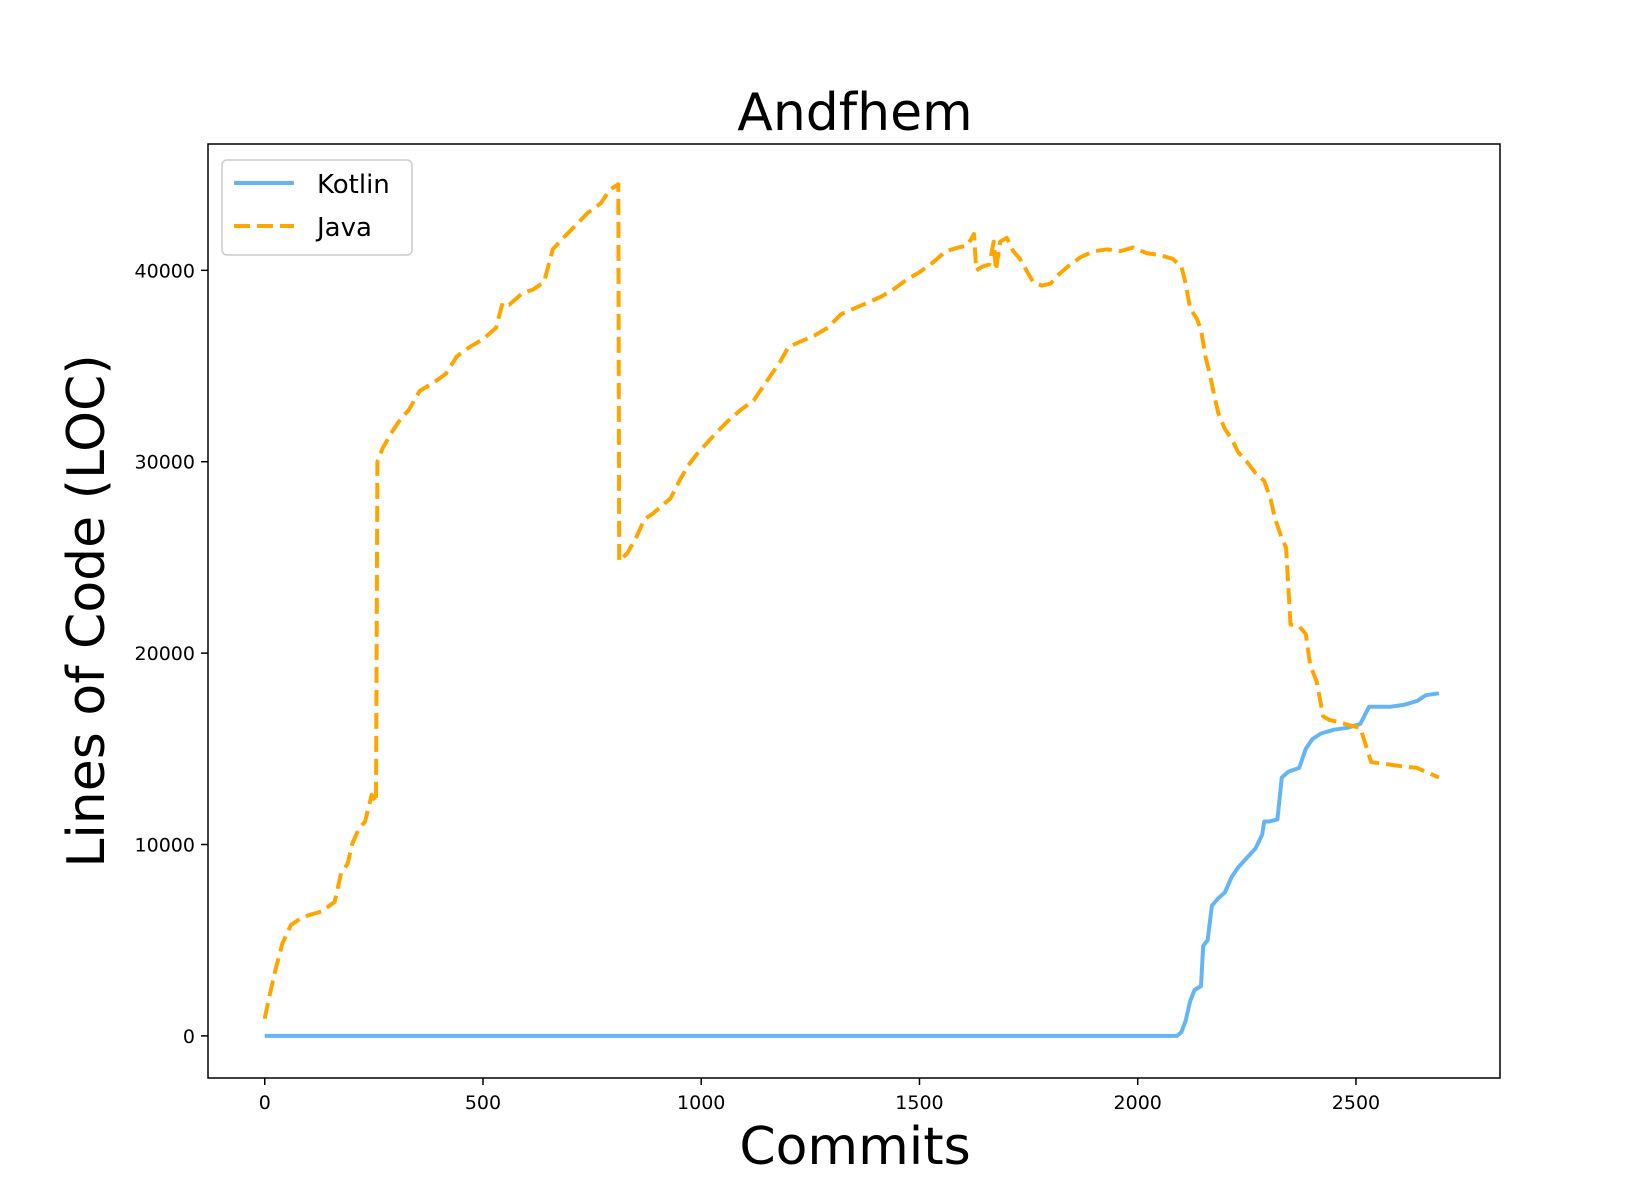 This screenshot has height=1200, width=1650. Describe the element at coordinates (189, 1037) in the screenshot. I see `y-tick-label: 0` at that location.